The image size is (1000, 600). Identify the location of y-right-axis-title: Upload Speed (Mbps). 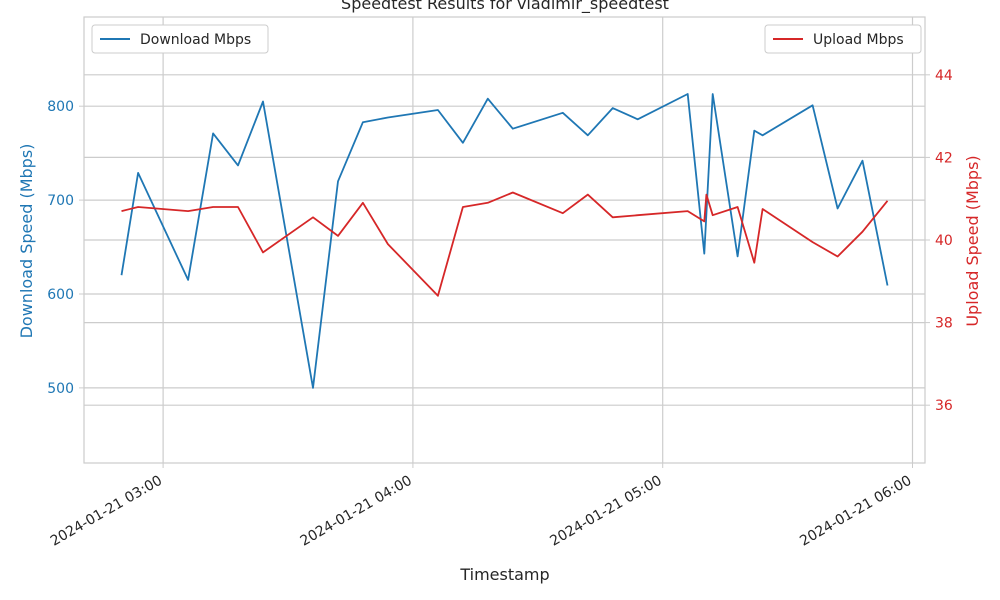
(972, 240).